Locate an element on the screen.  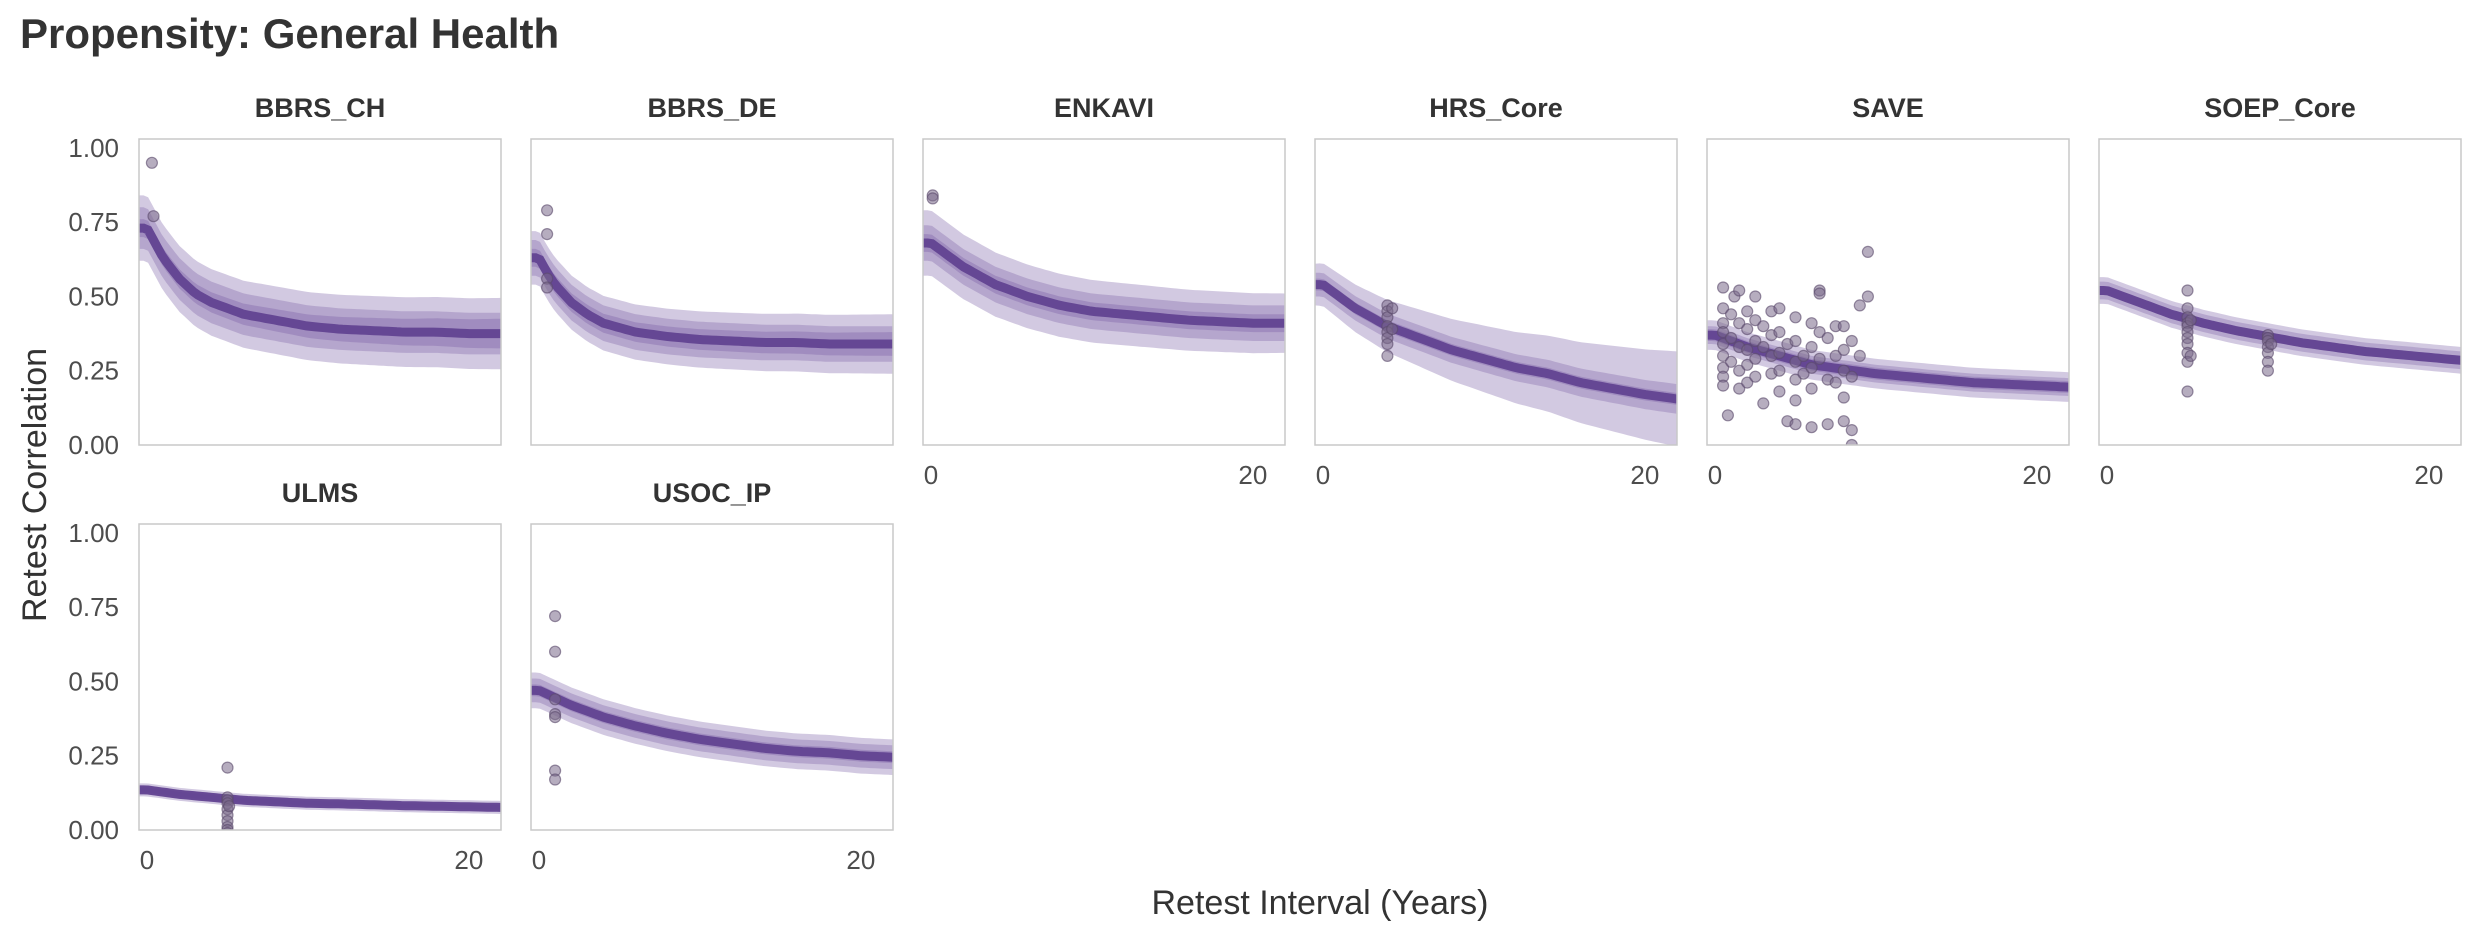
y-tick-label: 0.50 is located at coordinates (93, 296).